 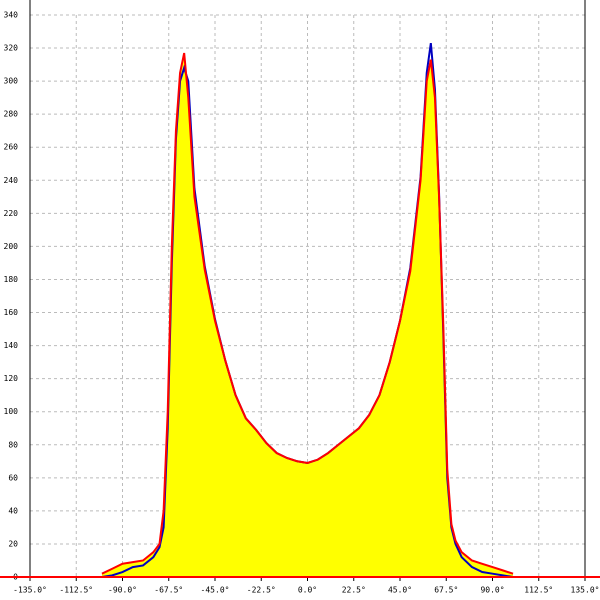 I want to click on y-tick-label: 60, so click(x=13, y=477).